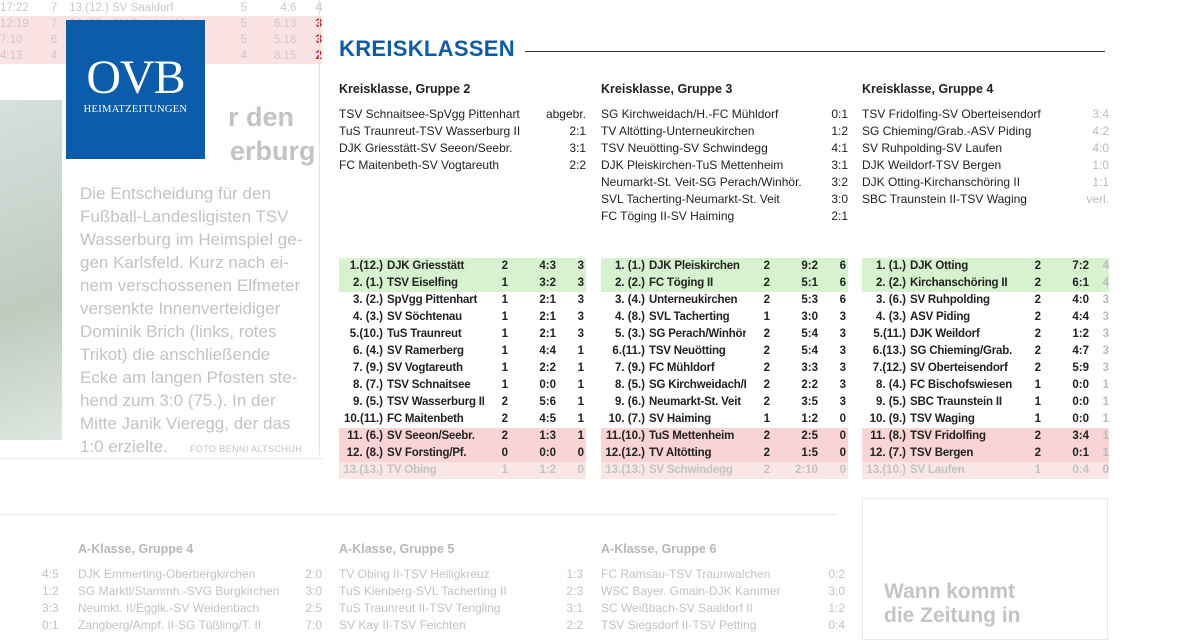 This screenshot has width=1200, height=640. What do you see at coordinates (462, 419) in the screenshot?
I see `table-row: 10.(11.) FC Maitenbeth 2 4:5 1` at bounding box center [462, 419].